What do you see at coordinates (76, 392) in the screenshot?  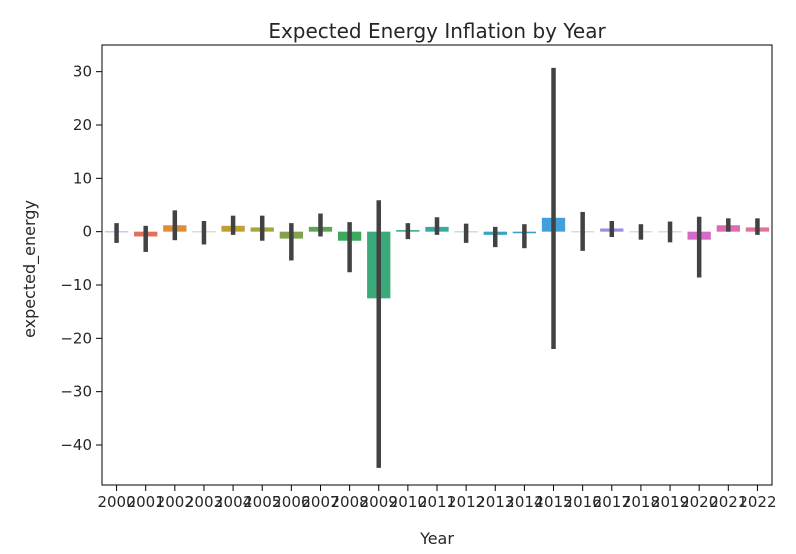 I see `y-tick-label: −30` at bounding box center [76, 392].